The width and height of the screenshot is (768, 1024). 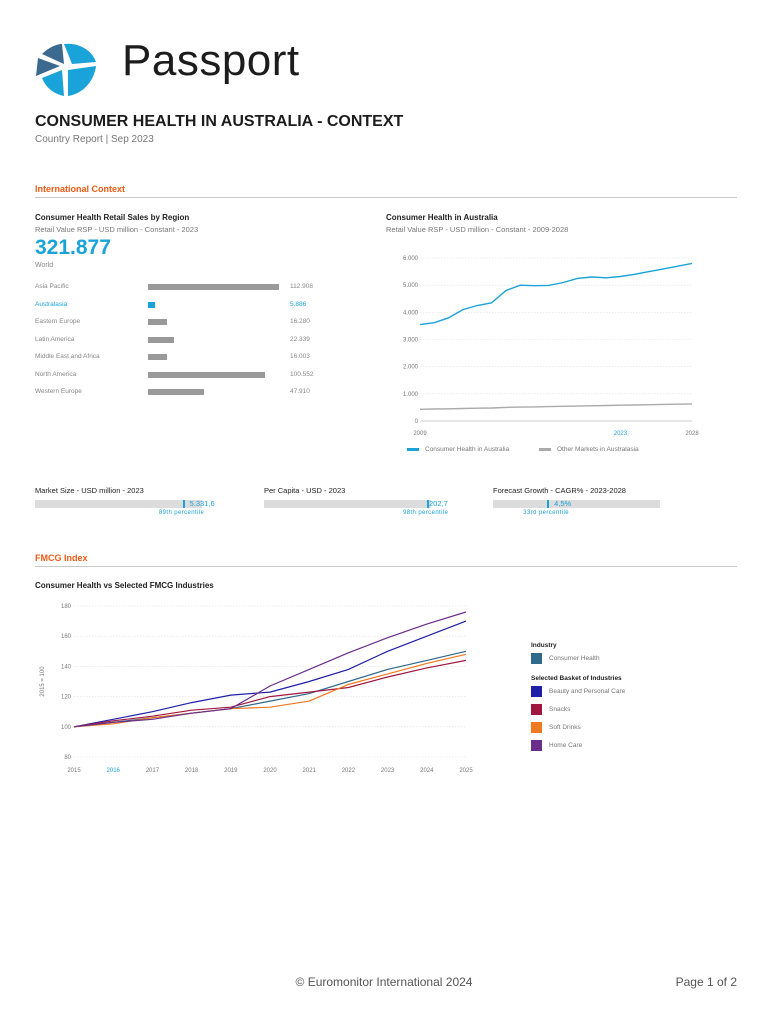 I want to click on world-label: World, so click(x=44, y=265).